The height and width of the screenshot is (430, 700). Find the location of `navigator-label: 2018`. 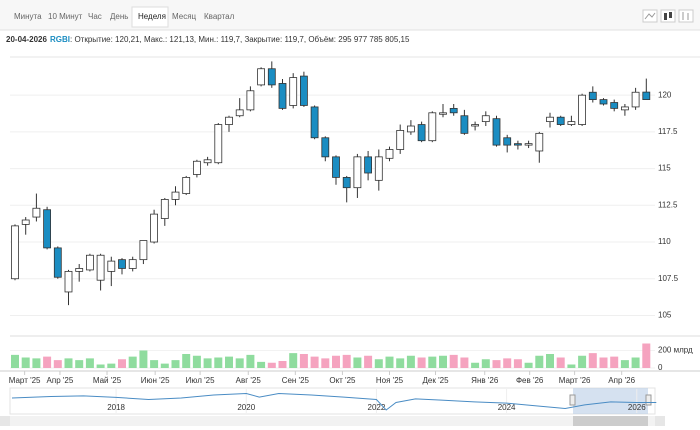

navigator-label: 2018 is located at coordinates (116, 407).